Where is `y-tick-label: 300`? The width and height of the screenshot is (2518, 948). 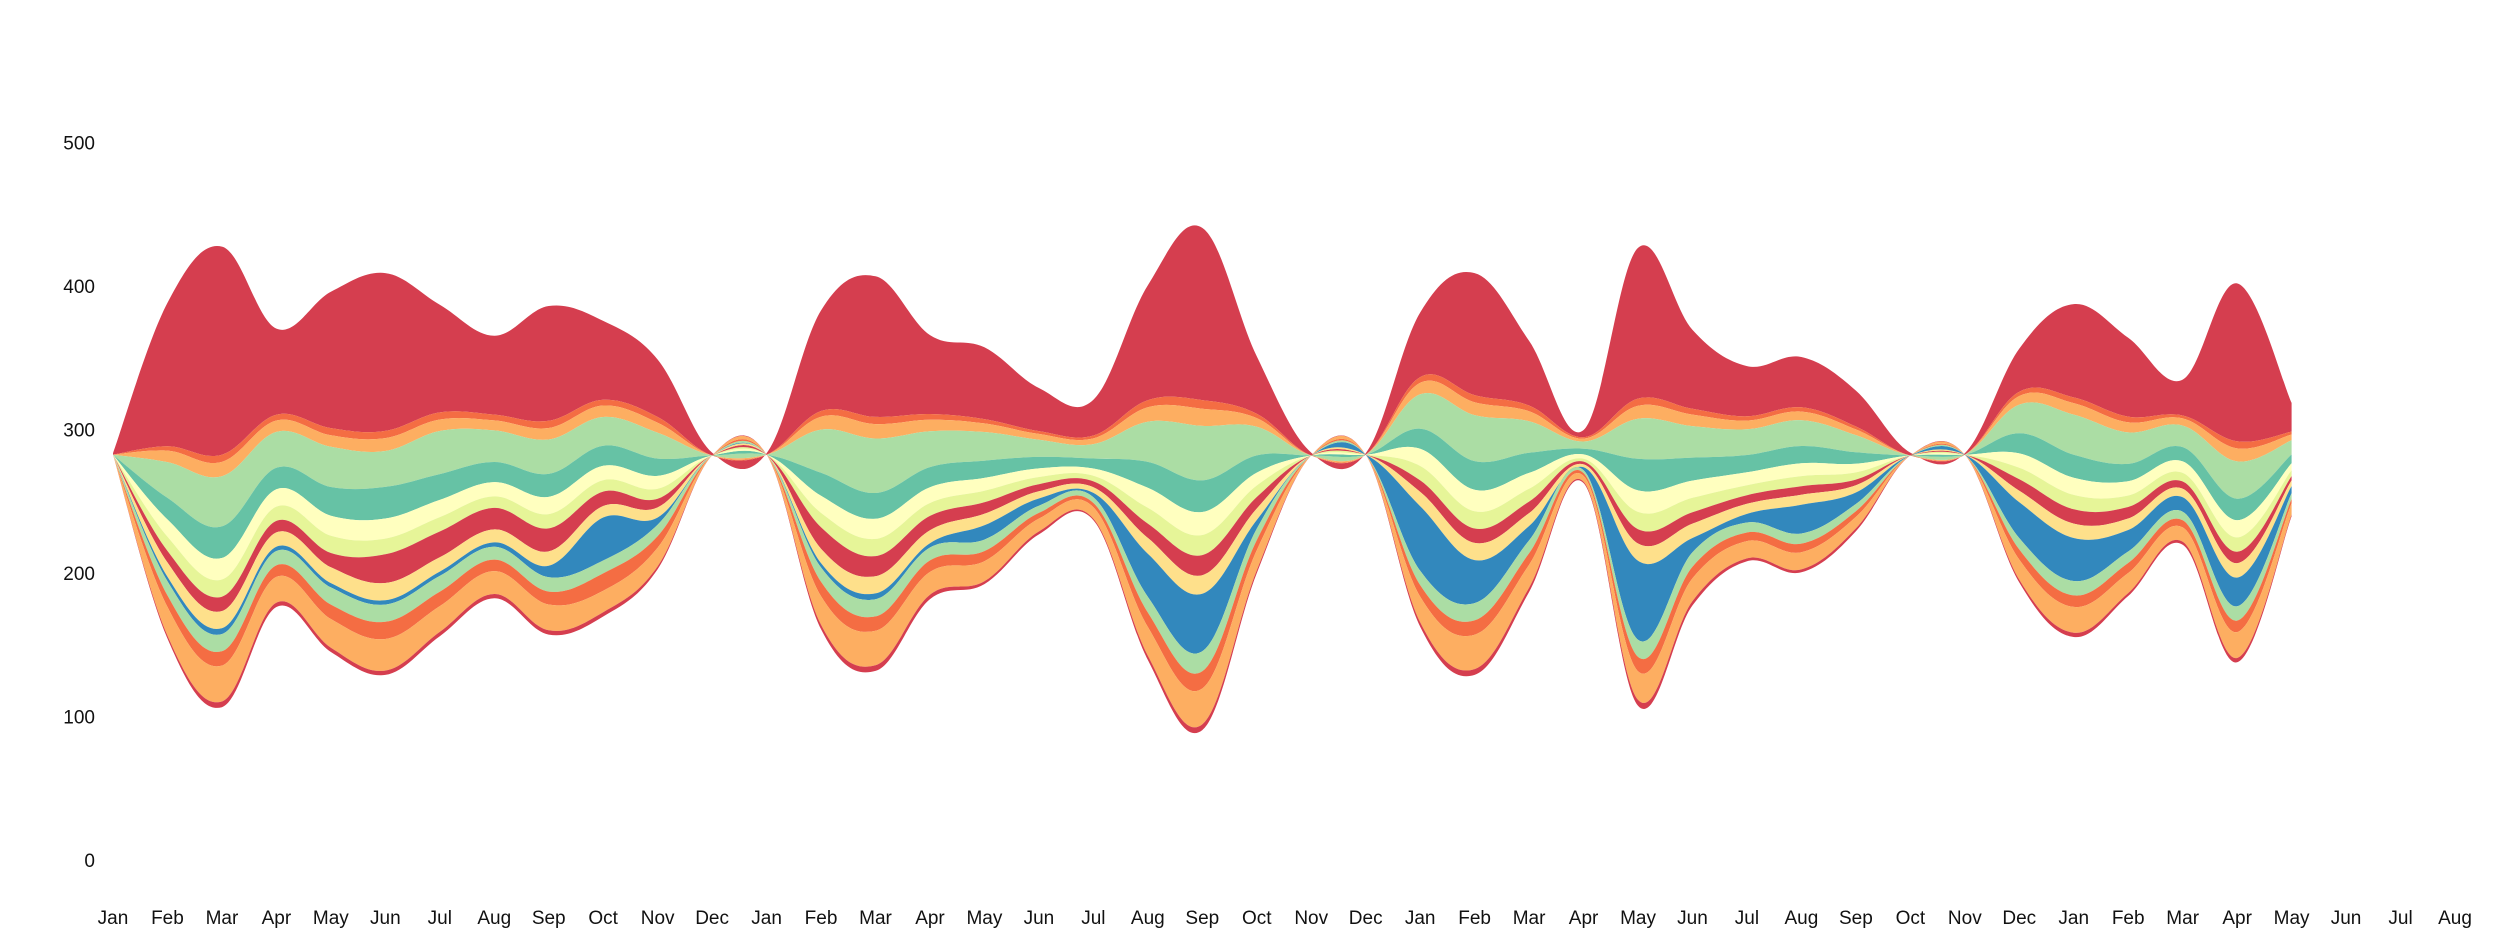 y-tick-label: 300 is located at coordinates (79, 431).